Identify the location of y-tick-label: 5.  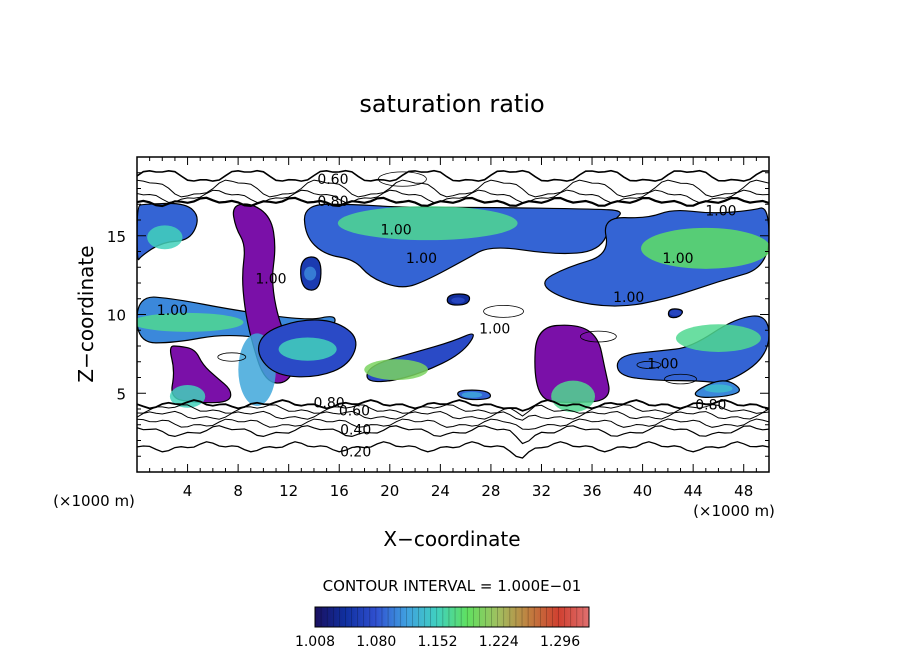
(121, 394).